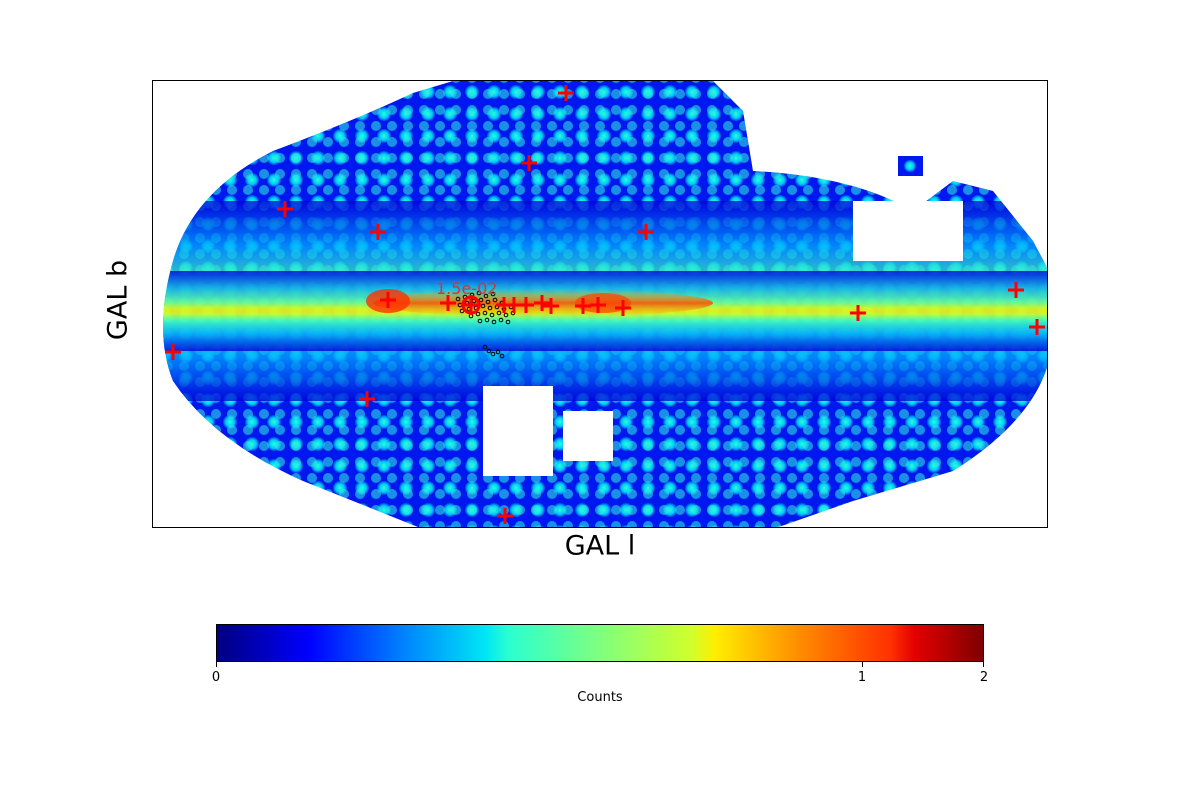  I want to click on colorbar-ticklabel-0: 0, so click(216, 677).